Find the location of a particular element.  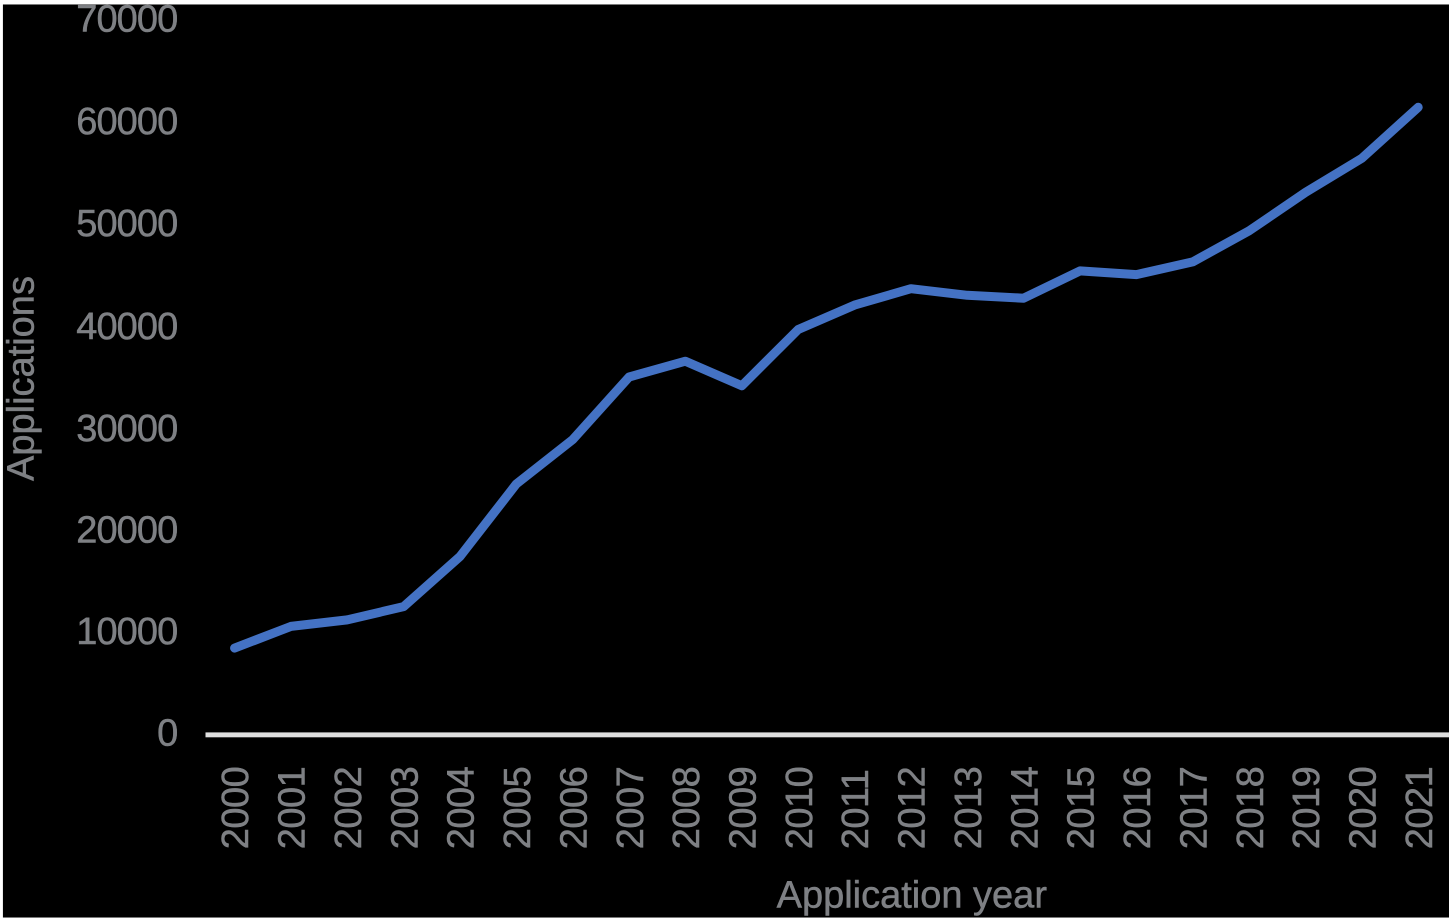

svg-text: 2013 is located at coordinates (969, 808).